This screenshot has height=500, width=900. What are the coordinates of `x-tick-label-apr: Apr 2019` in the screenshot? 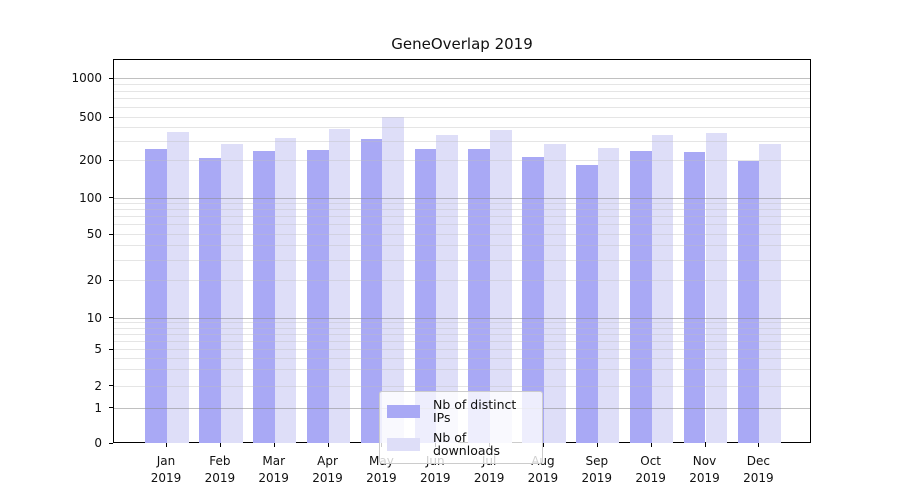 It's located at (327, 469).